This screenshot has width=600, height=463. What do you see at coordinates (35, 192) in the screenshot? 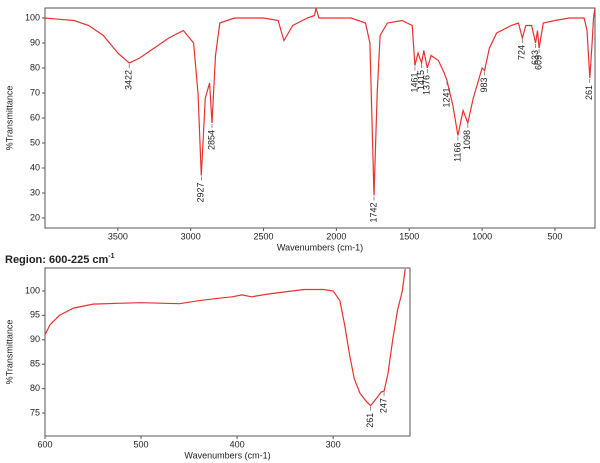
I see `y-tick-label: 30` at bounding box center [35, 192].